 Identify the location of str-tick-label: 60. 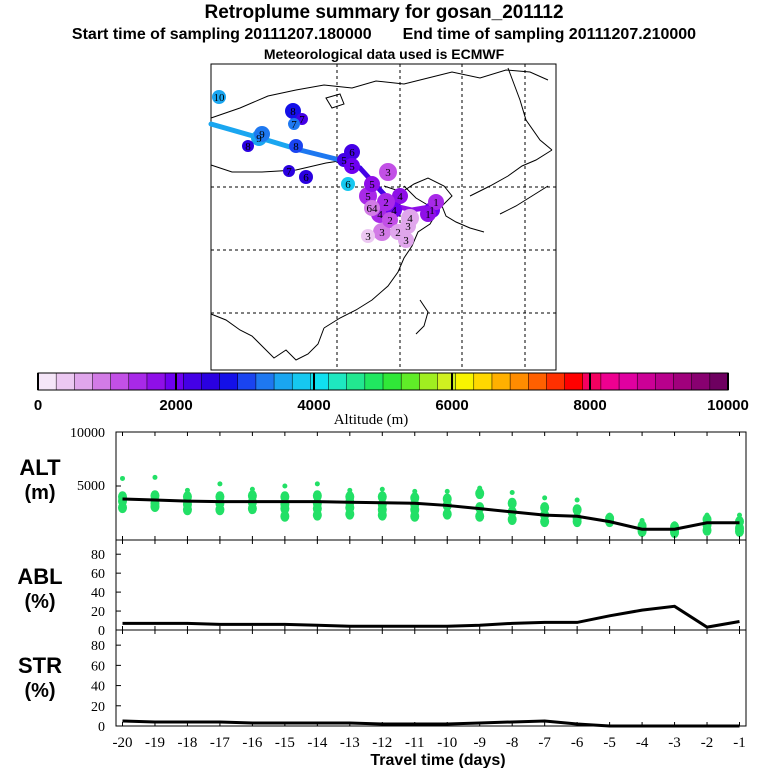
(98, 666).